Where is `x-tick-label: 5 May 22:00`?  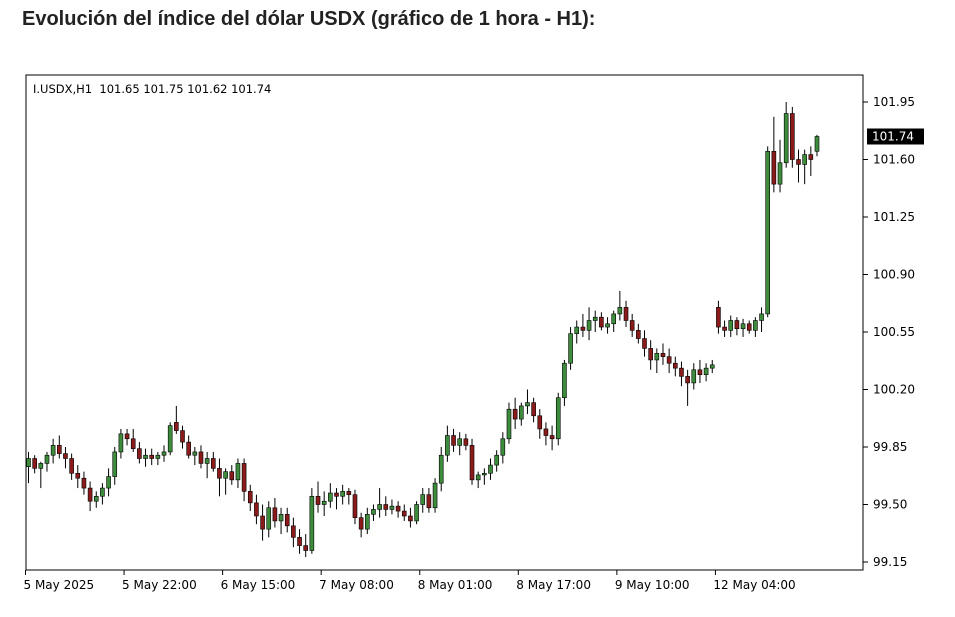 x-tick-label: 5 May 22:00 is located at coordinates (159, 585).